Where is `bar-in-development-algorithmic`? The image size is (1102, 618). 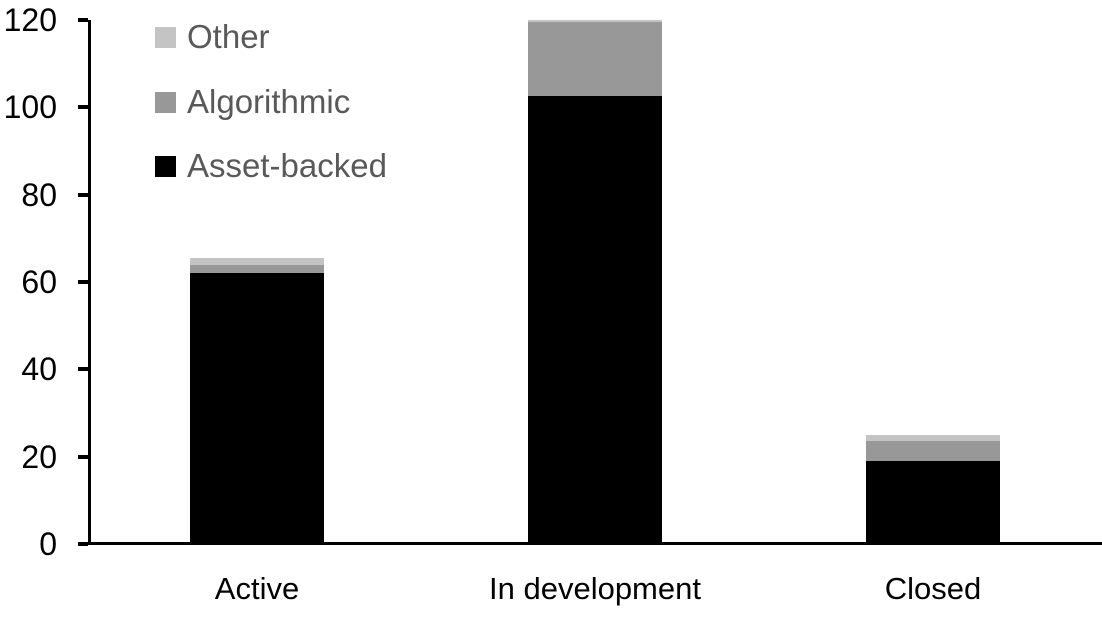 bar-in-development-algorithmic is located at coordinates (595, 59).